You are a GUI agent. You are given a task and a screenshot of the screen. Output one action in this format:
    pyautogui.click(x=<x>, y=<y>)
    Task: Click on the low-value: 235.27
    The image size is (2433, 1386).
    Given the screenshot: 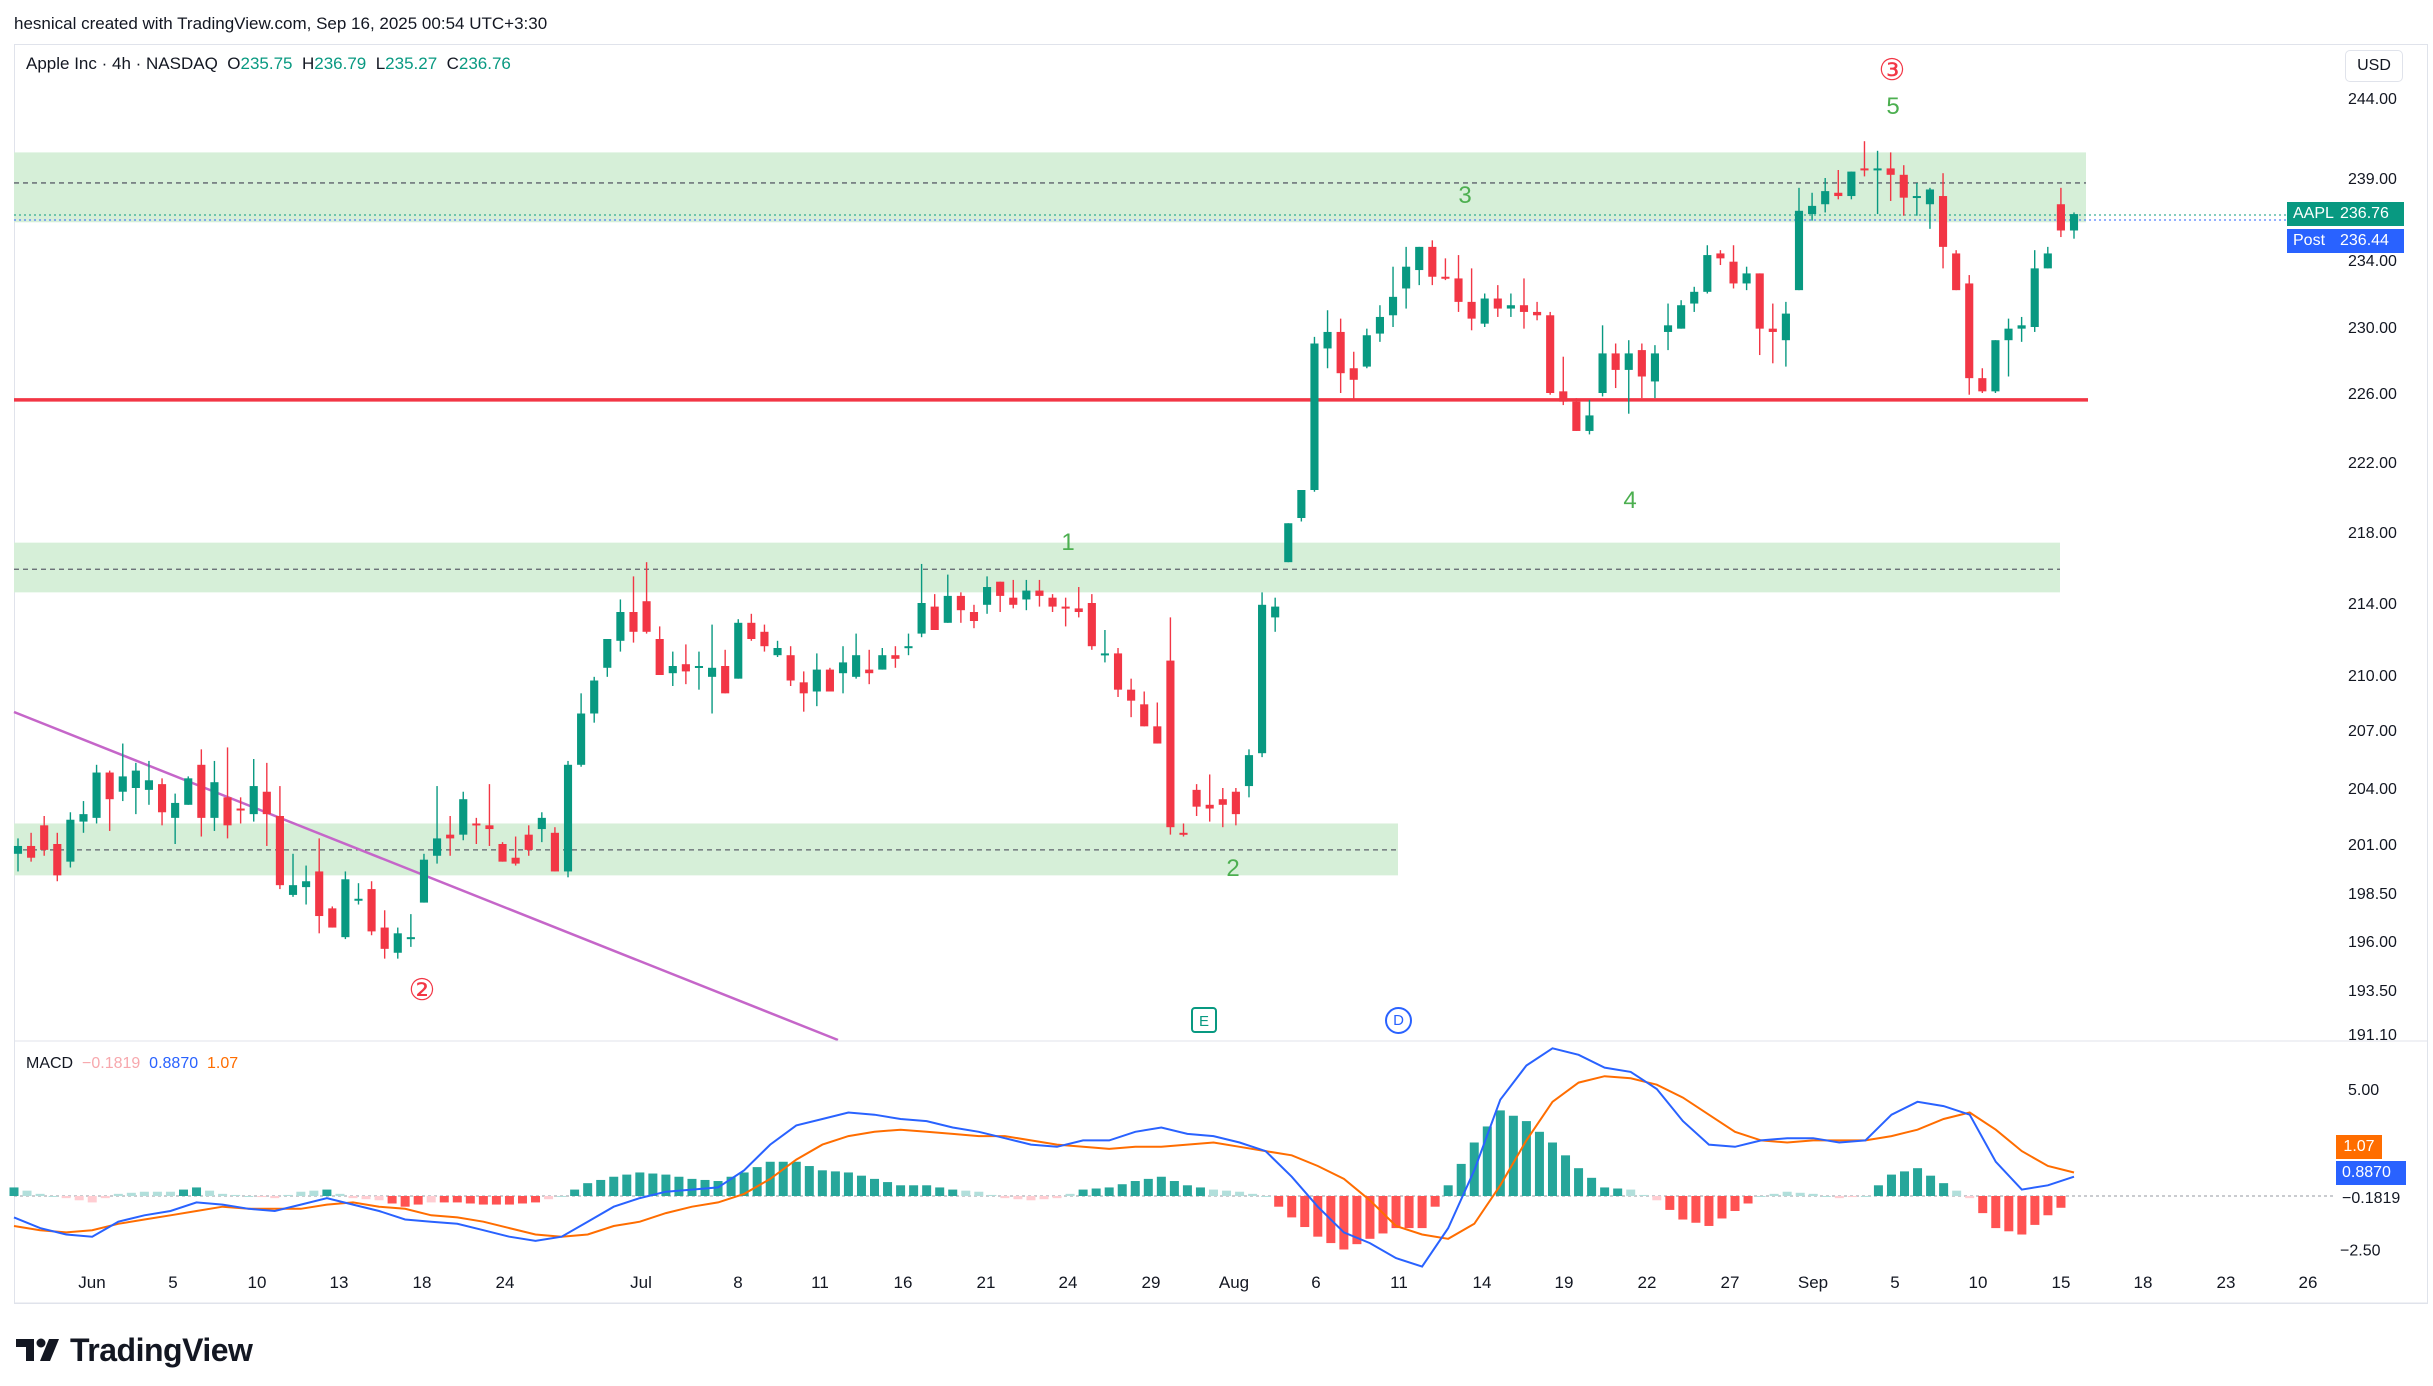 What is the action you would take?
    pyautogui.click(x=411, y=63)
    